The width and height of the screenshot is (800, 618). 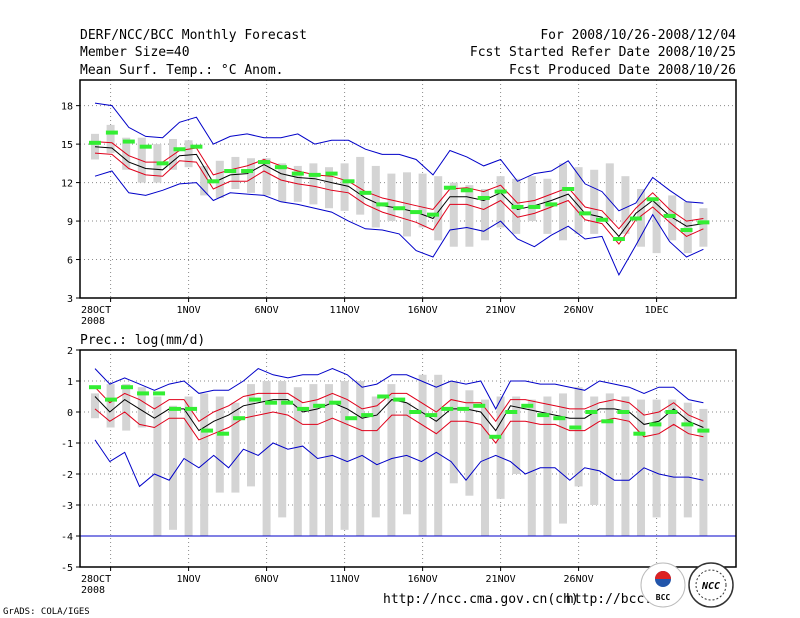 I want to click on y-tick-label: -5, so click(x=67, y=568).